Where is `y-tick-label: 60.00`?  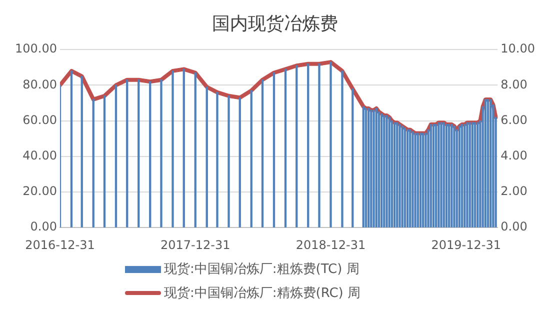
y-tick-label: 60.00 is located at coordinates (39, 119).